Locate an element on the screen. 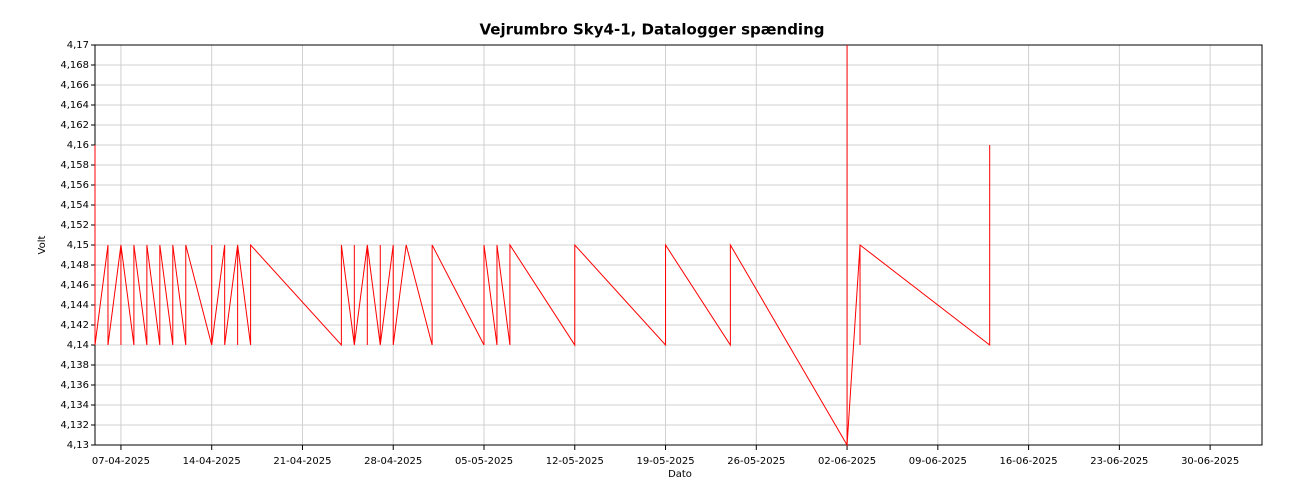 This screenshot has height=500, width=1300. y-tick-label: 4,166 is located at coordinates (74, 85).